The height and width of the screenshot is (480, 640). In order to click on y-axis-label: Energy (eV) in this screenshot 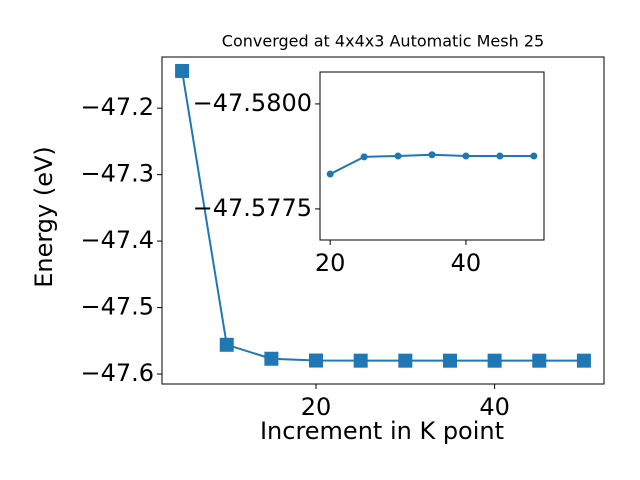, I will do `click(44, 217)`.